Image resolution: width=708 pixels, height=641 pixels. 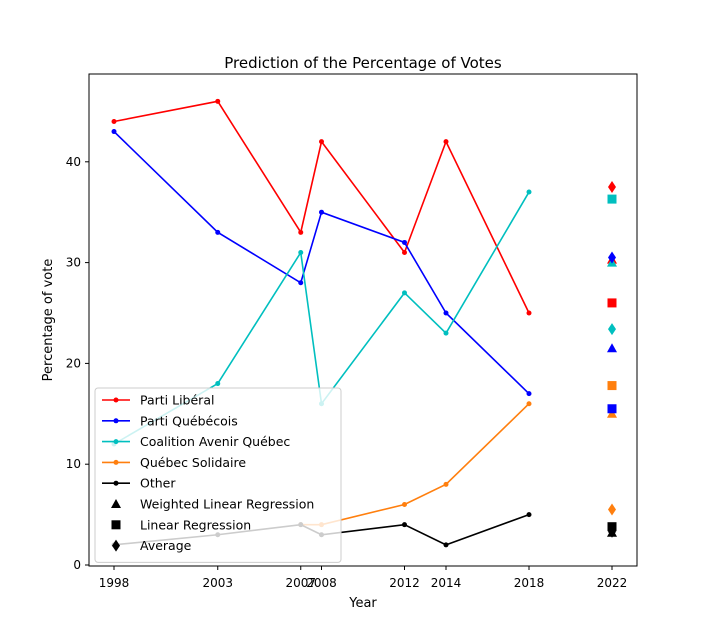 What do you see at coordinates (612, 359) in the screenshot?
I see `prediction-layer` at bounding box center [612, 359].